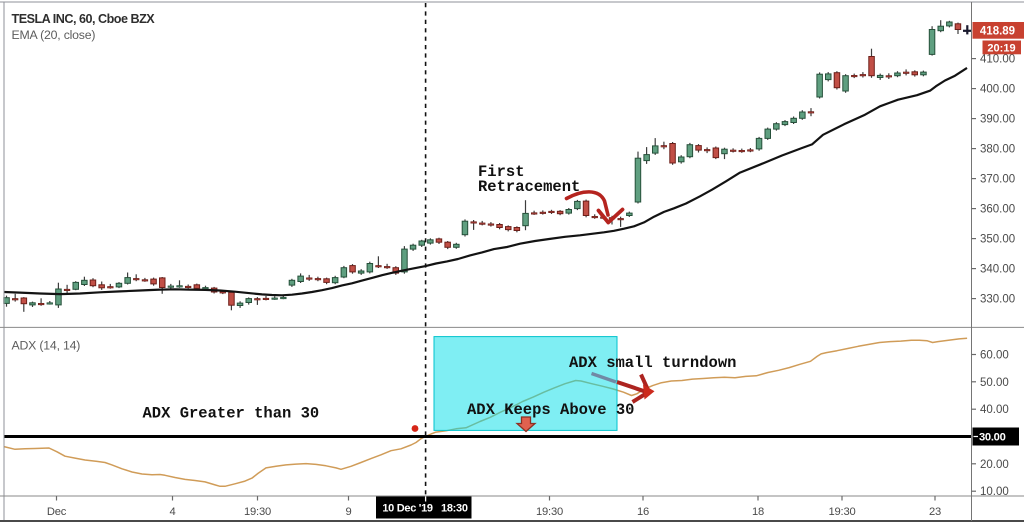 The image size is (1024, 527). What do you see at coordinates (997, 210) in the screenshot?
I see `svg-text: 360.00` at bounding box center [997, 210].